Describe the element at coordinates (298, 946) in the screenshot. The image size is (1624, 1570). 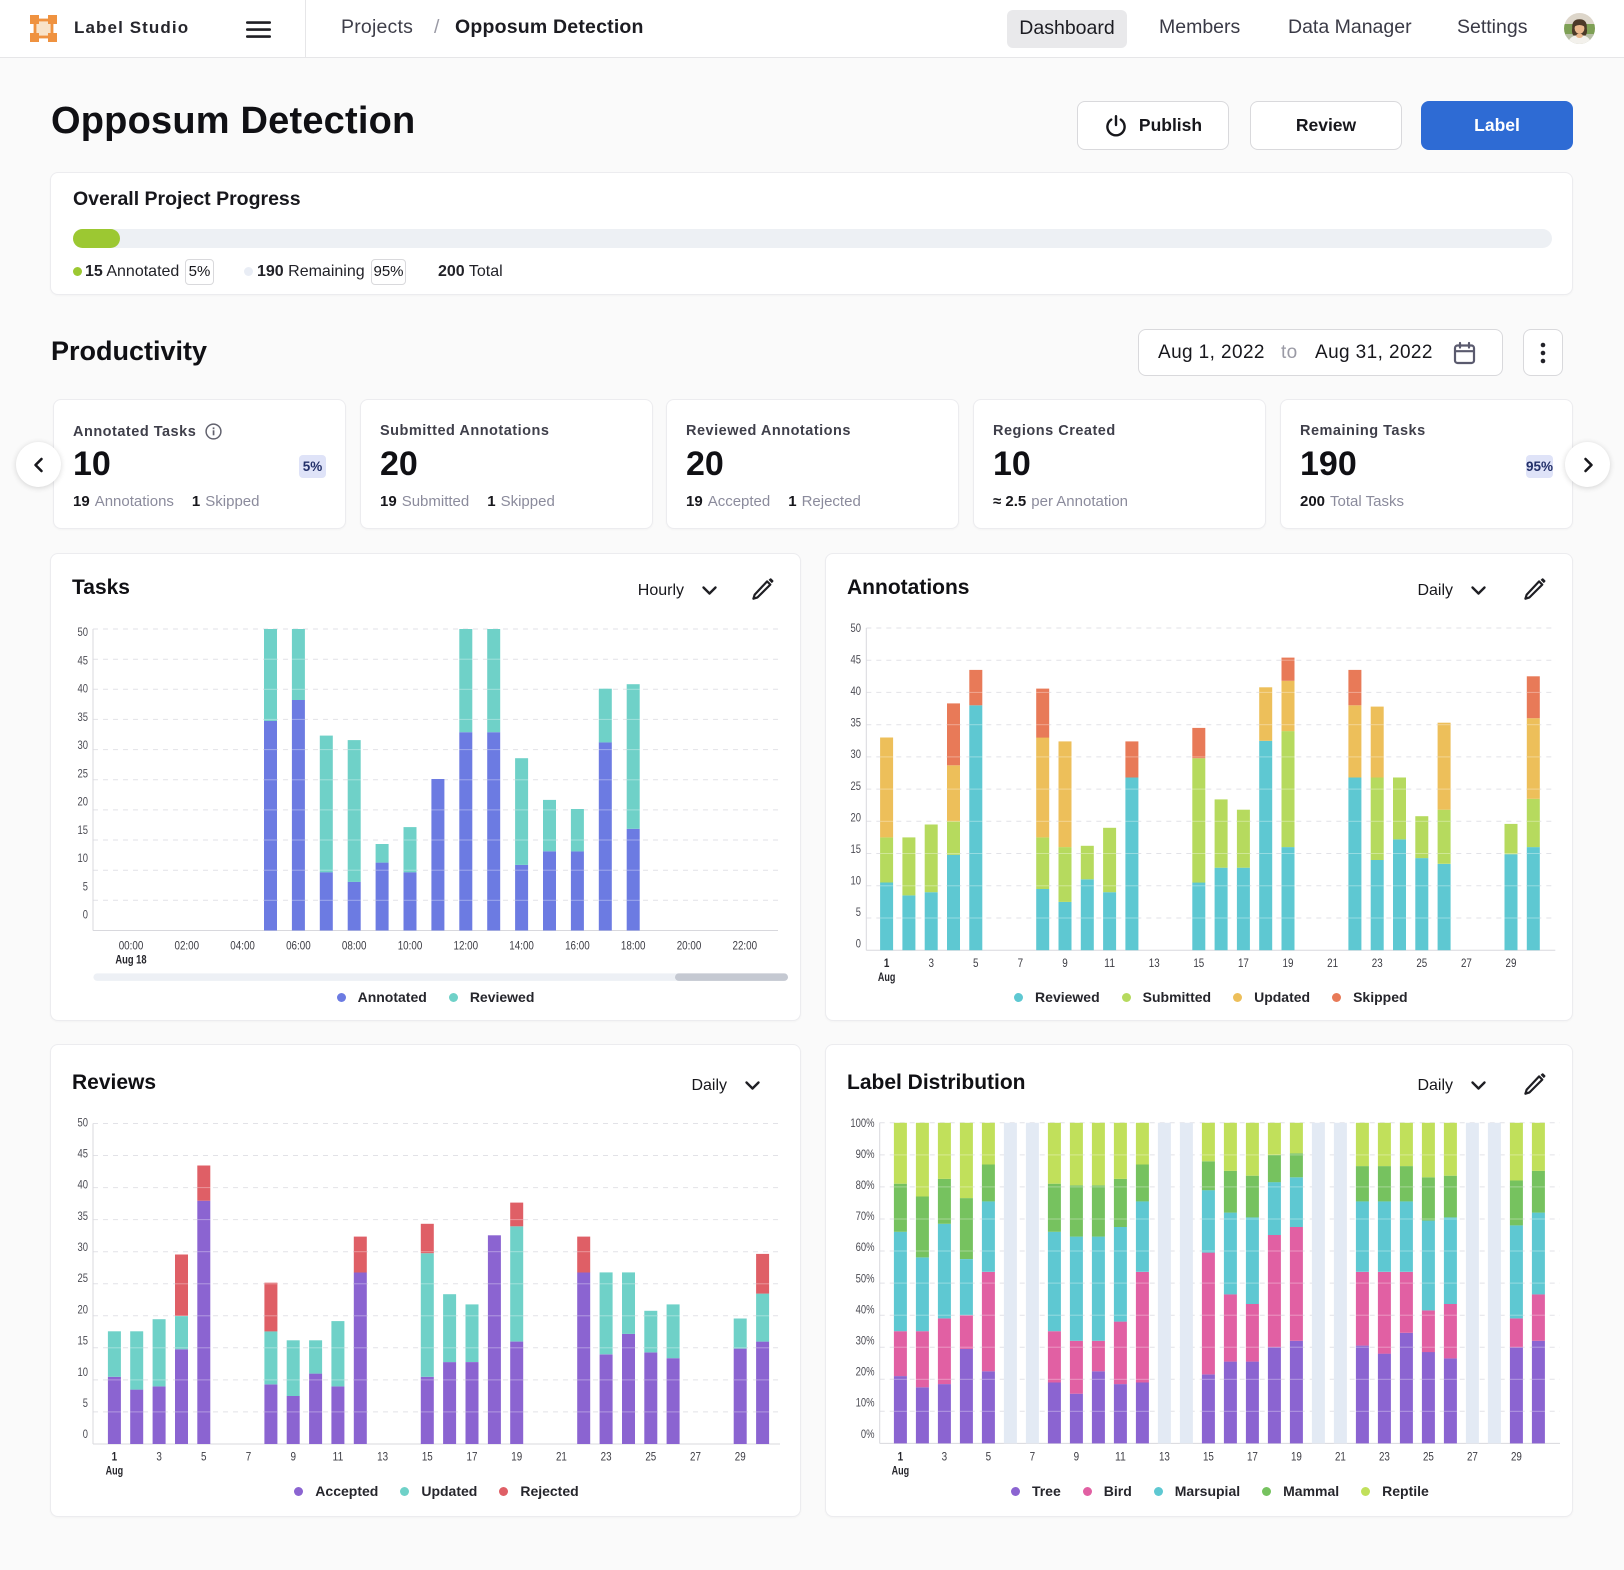
I see `svg-text: 06:00` at that location.